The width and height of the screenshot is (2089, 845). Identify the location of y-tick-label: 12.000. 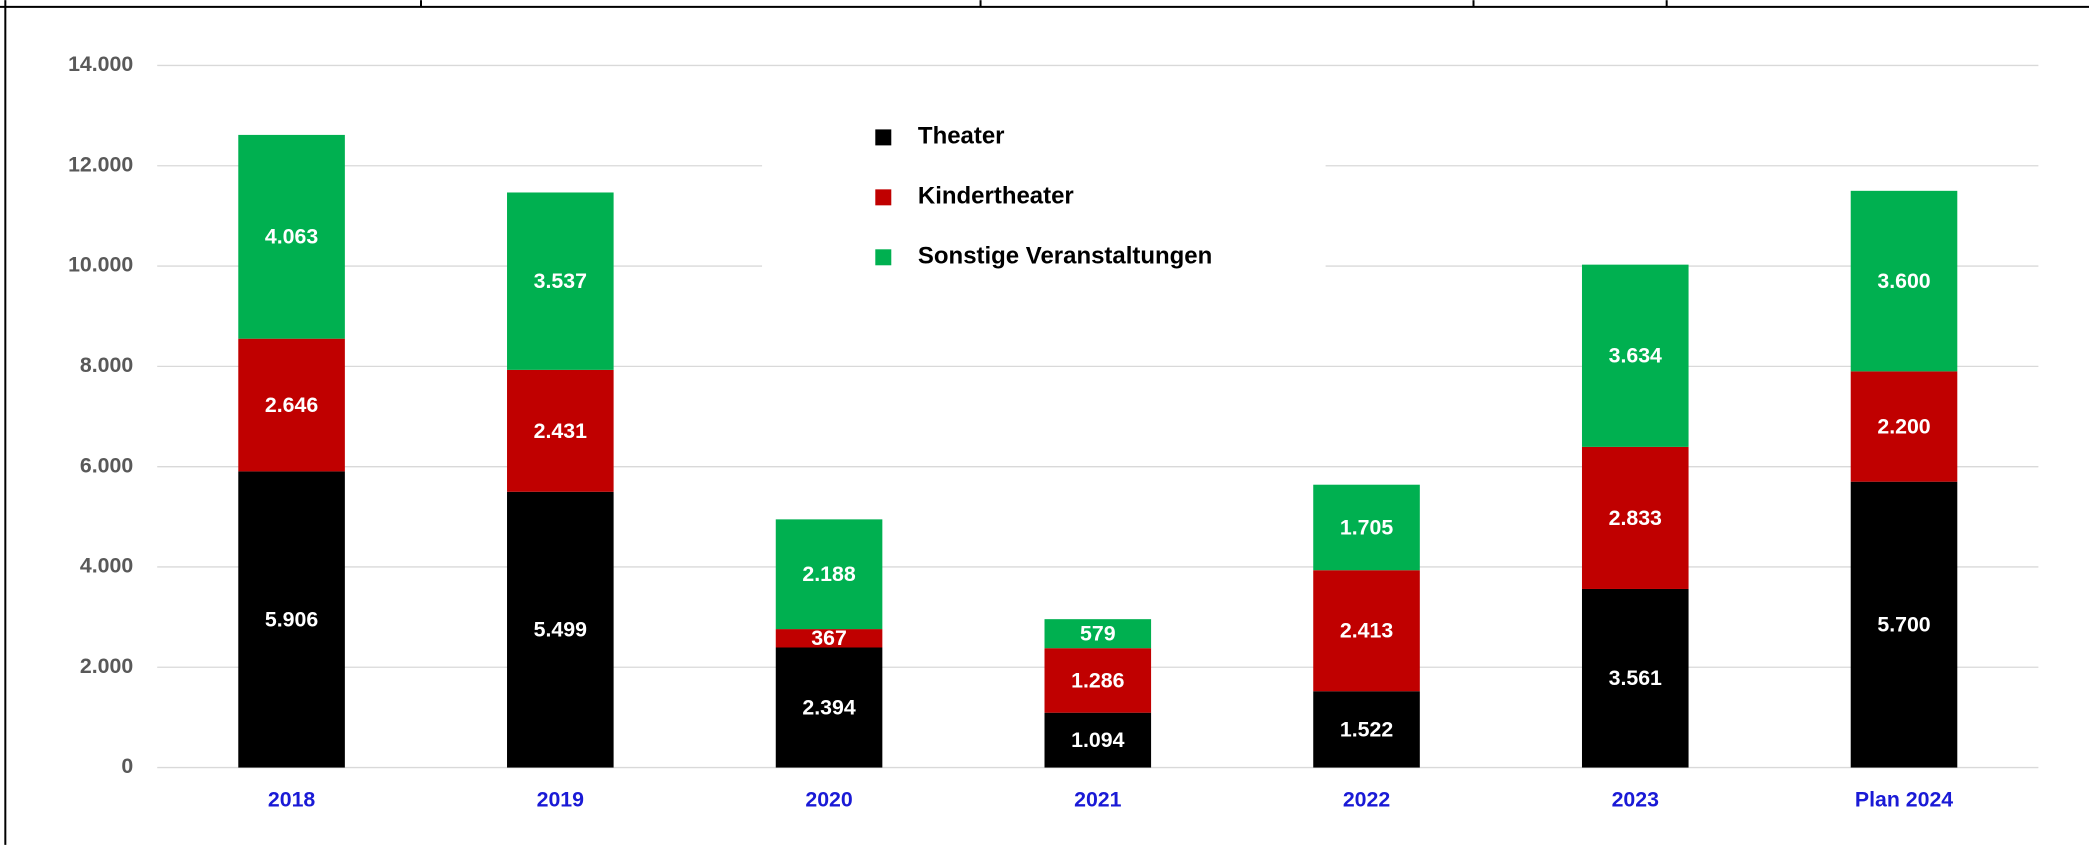
(100, 164).